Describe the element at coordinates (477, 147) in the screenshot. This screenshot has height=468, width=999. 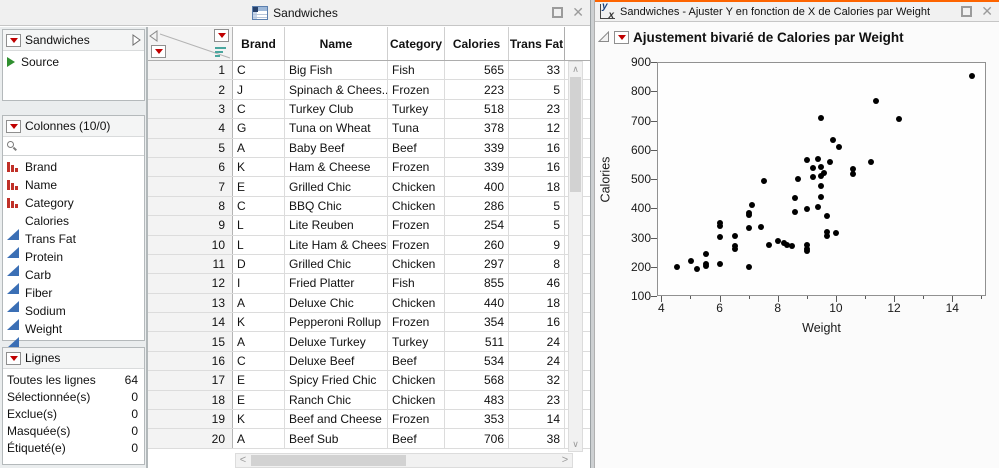
I see `cell-calories: 339` at that location.